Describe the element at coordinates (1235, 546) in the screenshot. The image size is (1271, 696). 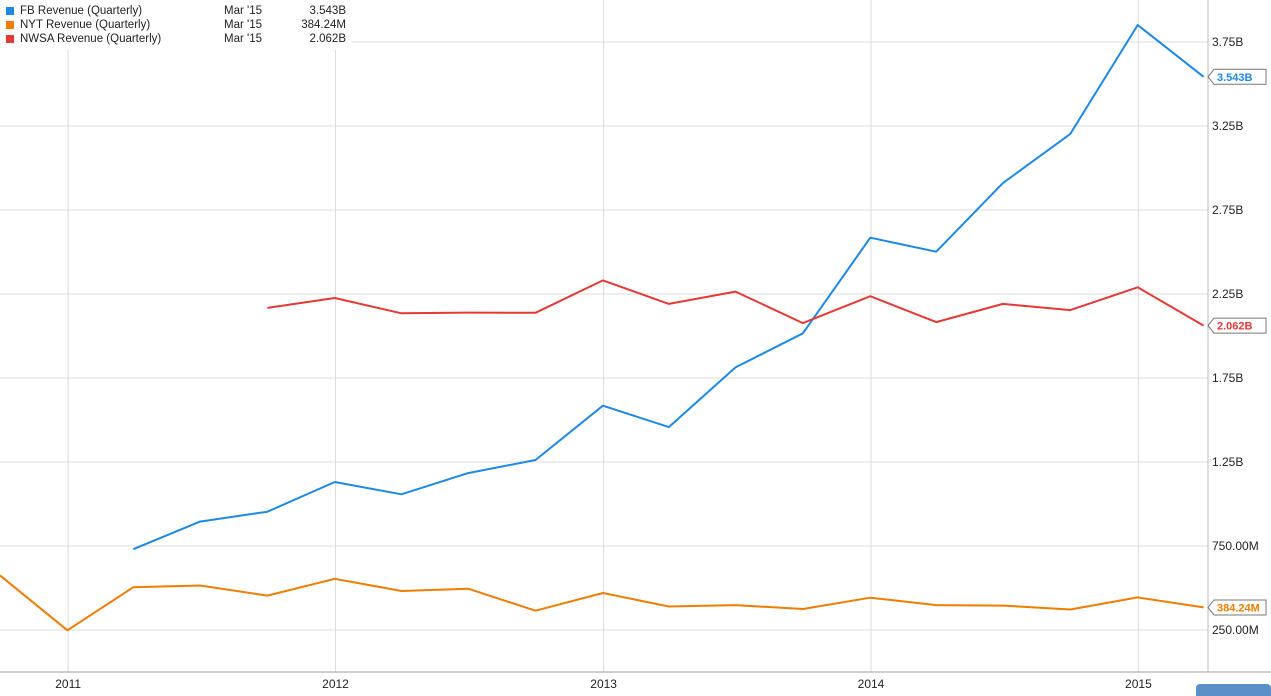
I see `y-tick-label: 750.00M` at that location.